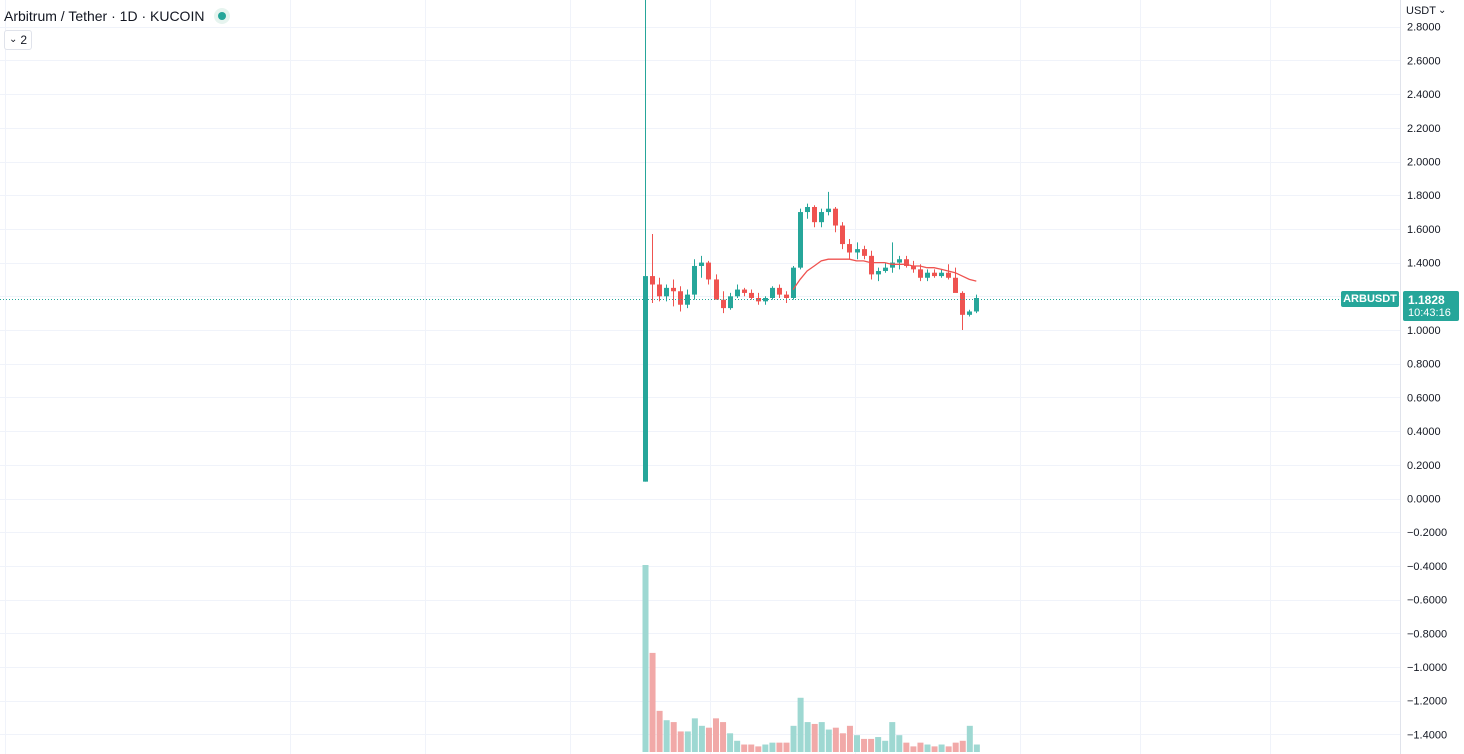 The height and width of the screenshot is (754, 1464). I want to click on price-tick-label: 1.0000, so click(1424, 331).